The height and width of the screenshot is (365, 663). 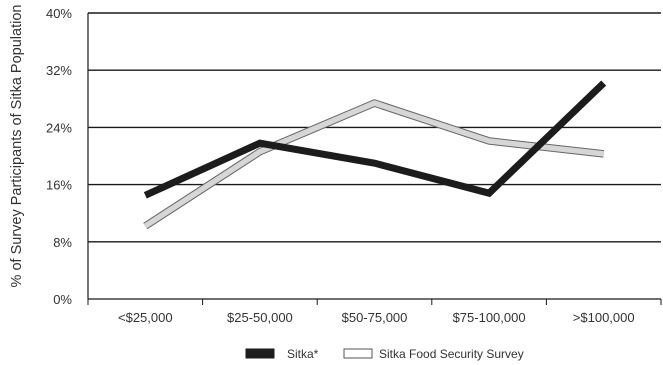 What do you see at coordinates (604, 317) in the screenshot?
I see `x-tick-label: >$100,000` at bounding box center [604, 317].